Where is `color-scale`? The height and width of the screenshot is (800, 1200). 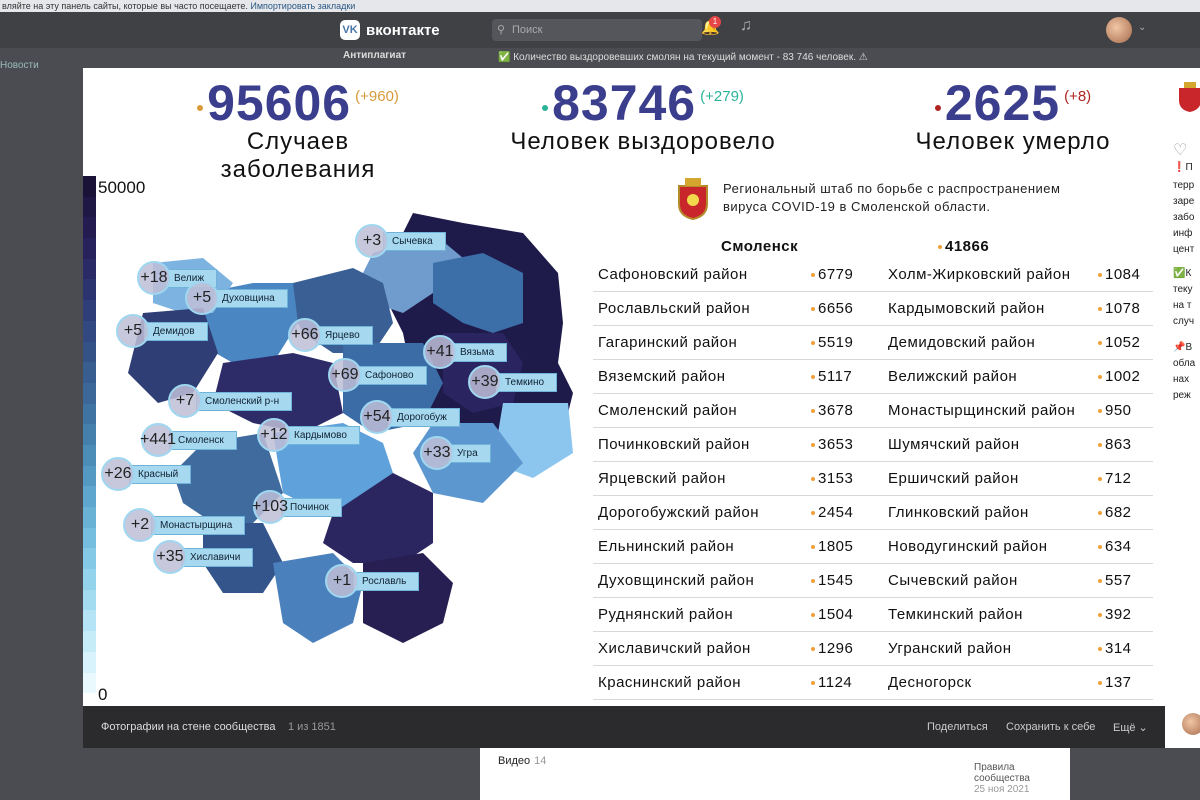 color-scale is located at coordinates (89, 435).